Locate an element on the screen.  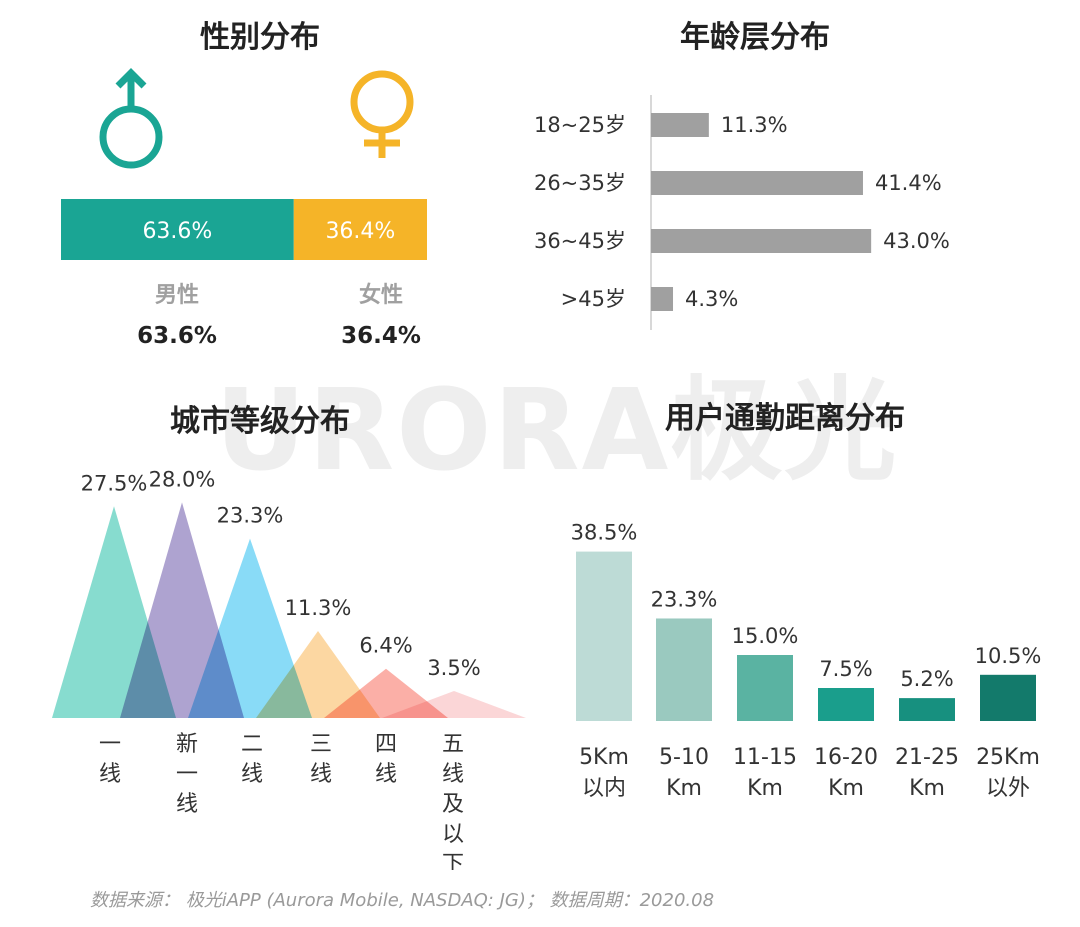
commute-value-label-1: 23.3% is located at coordinates (684, 599).